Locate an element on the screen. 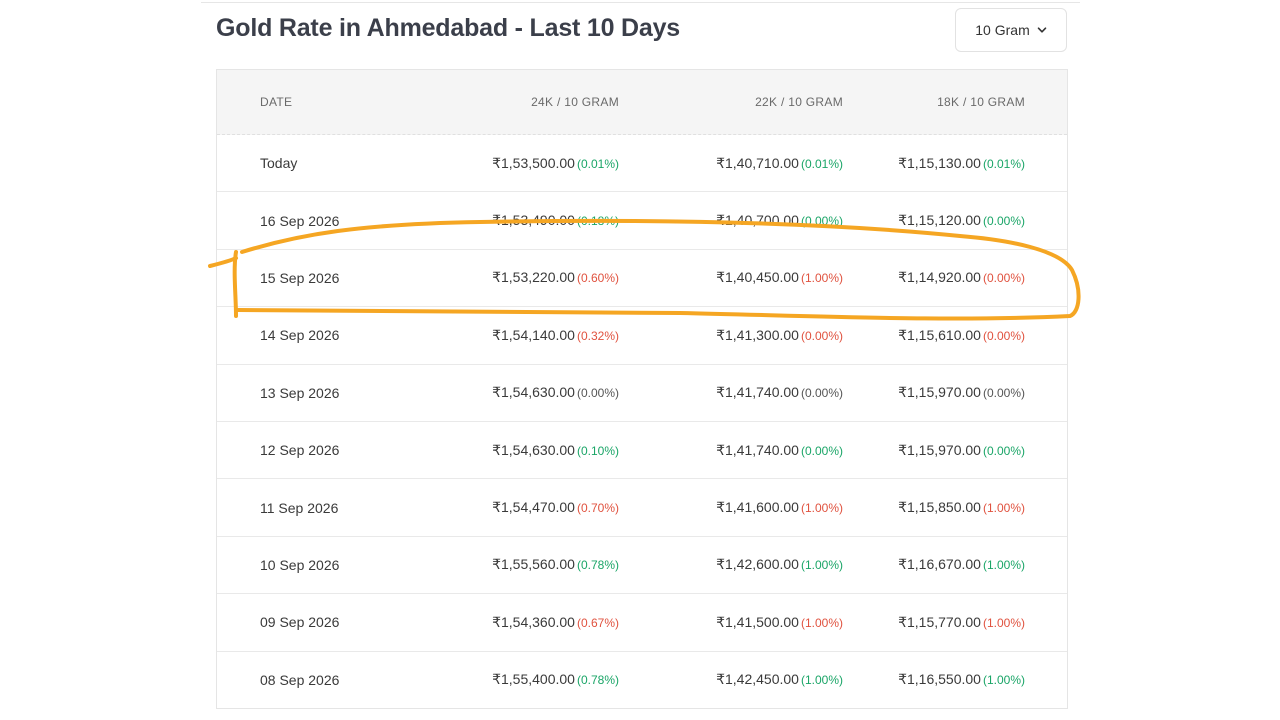  chevron-down-icon is located at coordinates (1042, 30).